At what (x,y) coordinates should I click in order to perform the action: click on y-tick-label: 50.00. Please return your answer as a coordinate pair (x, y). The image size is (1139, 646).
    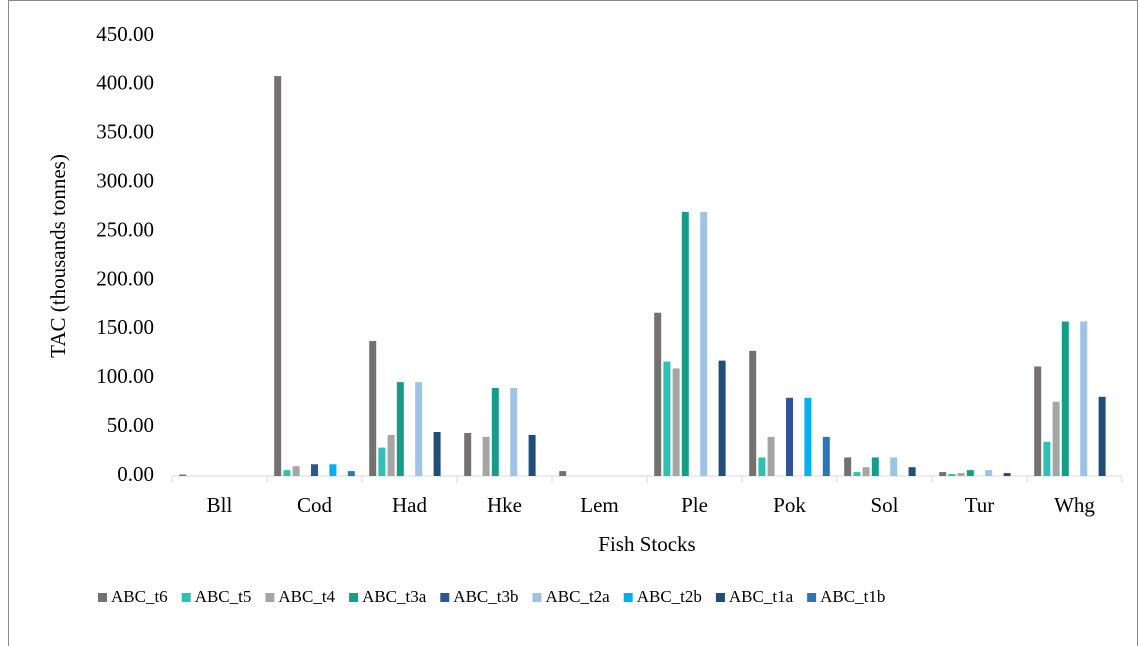
    Looking at the image, I should click on (130, 425).